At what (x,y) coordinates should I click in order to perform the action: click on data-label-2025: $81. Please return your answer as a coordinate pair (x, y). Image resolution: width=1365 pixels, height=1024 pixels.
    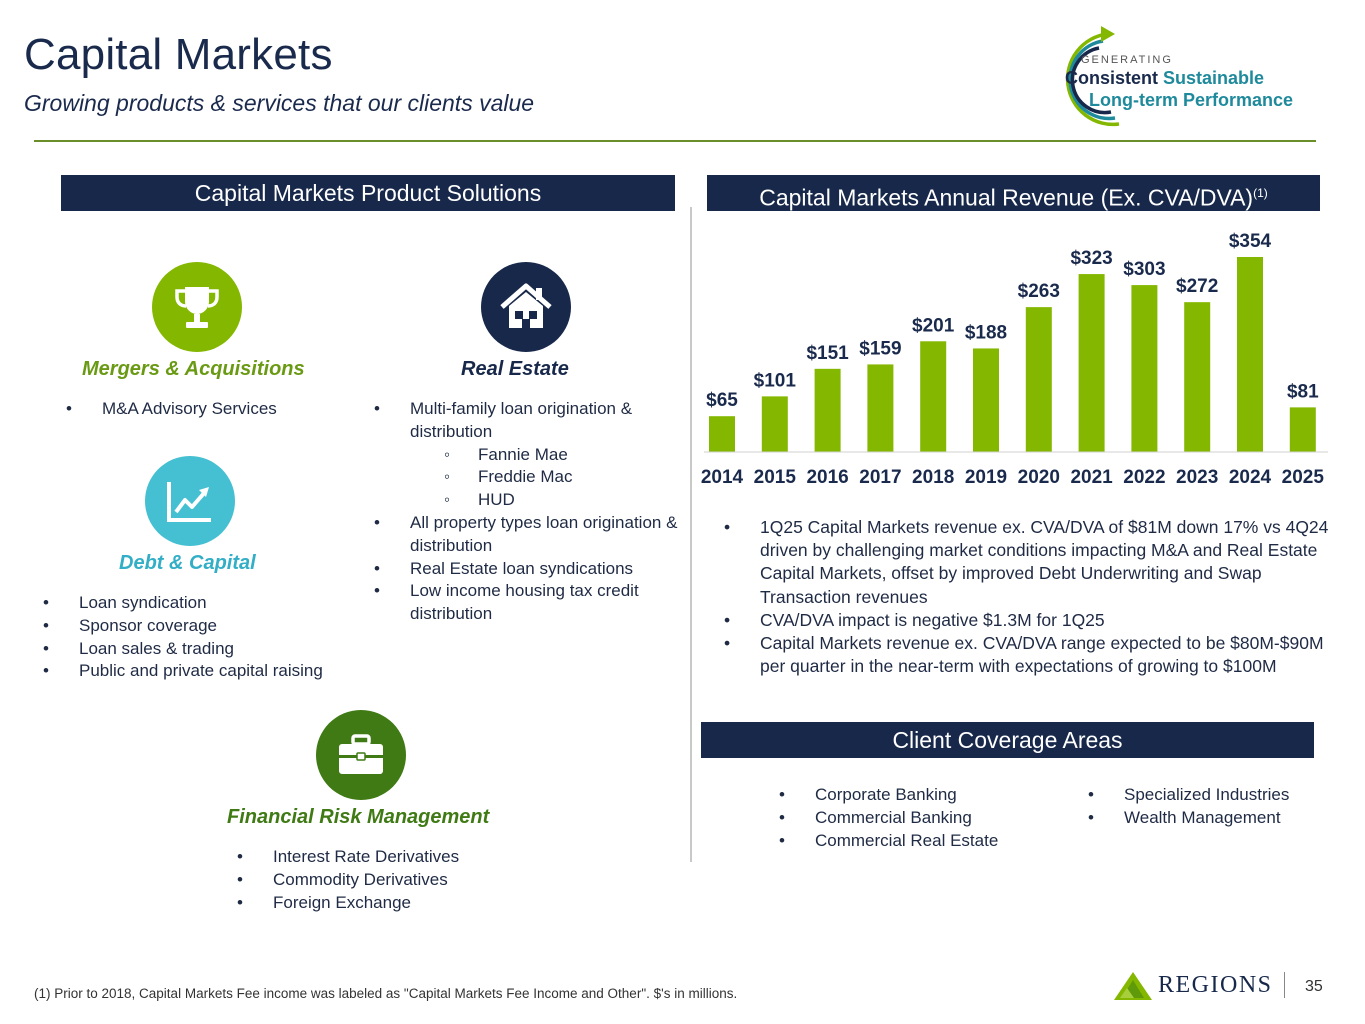
    Looking at the image, I should click on (1303, 391).